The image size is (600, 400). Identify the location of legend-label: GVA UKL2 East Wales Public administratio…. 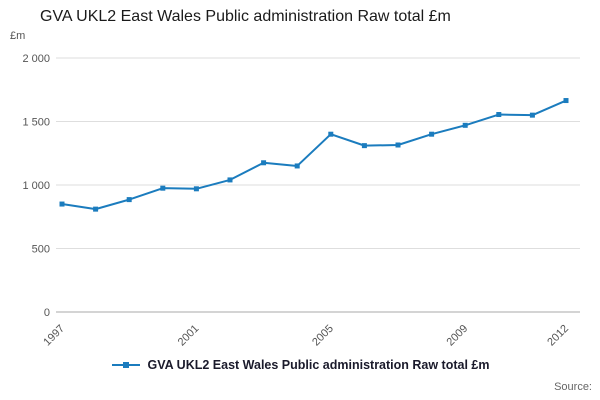
(318, 365).